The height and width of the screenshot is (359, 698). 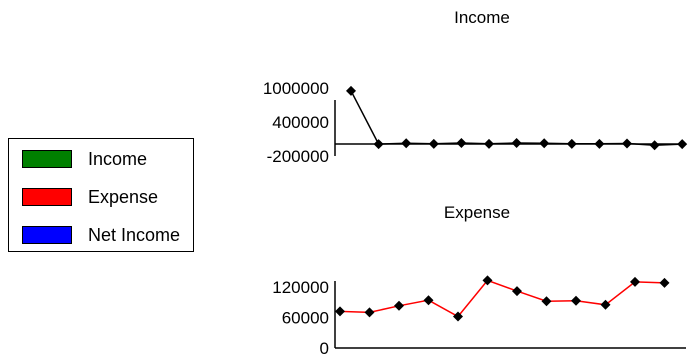 I want to click on expense-y-tick-label: 60000, so click(x=305, y=318).